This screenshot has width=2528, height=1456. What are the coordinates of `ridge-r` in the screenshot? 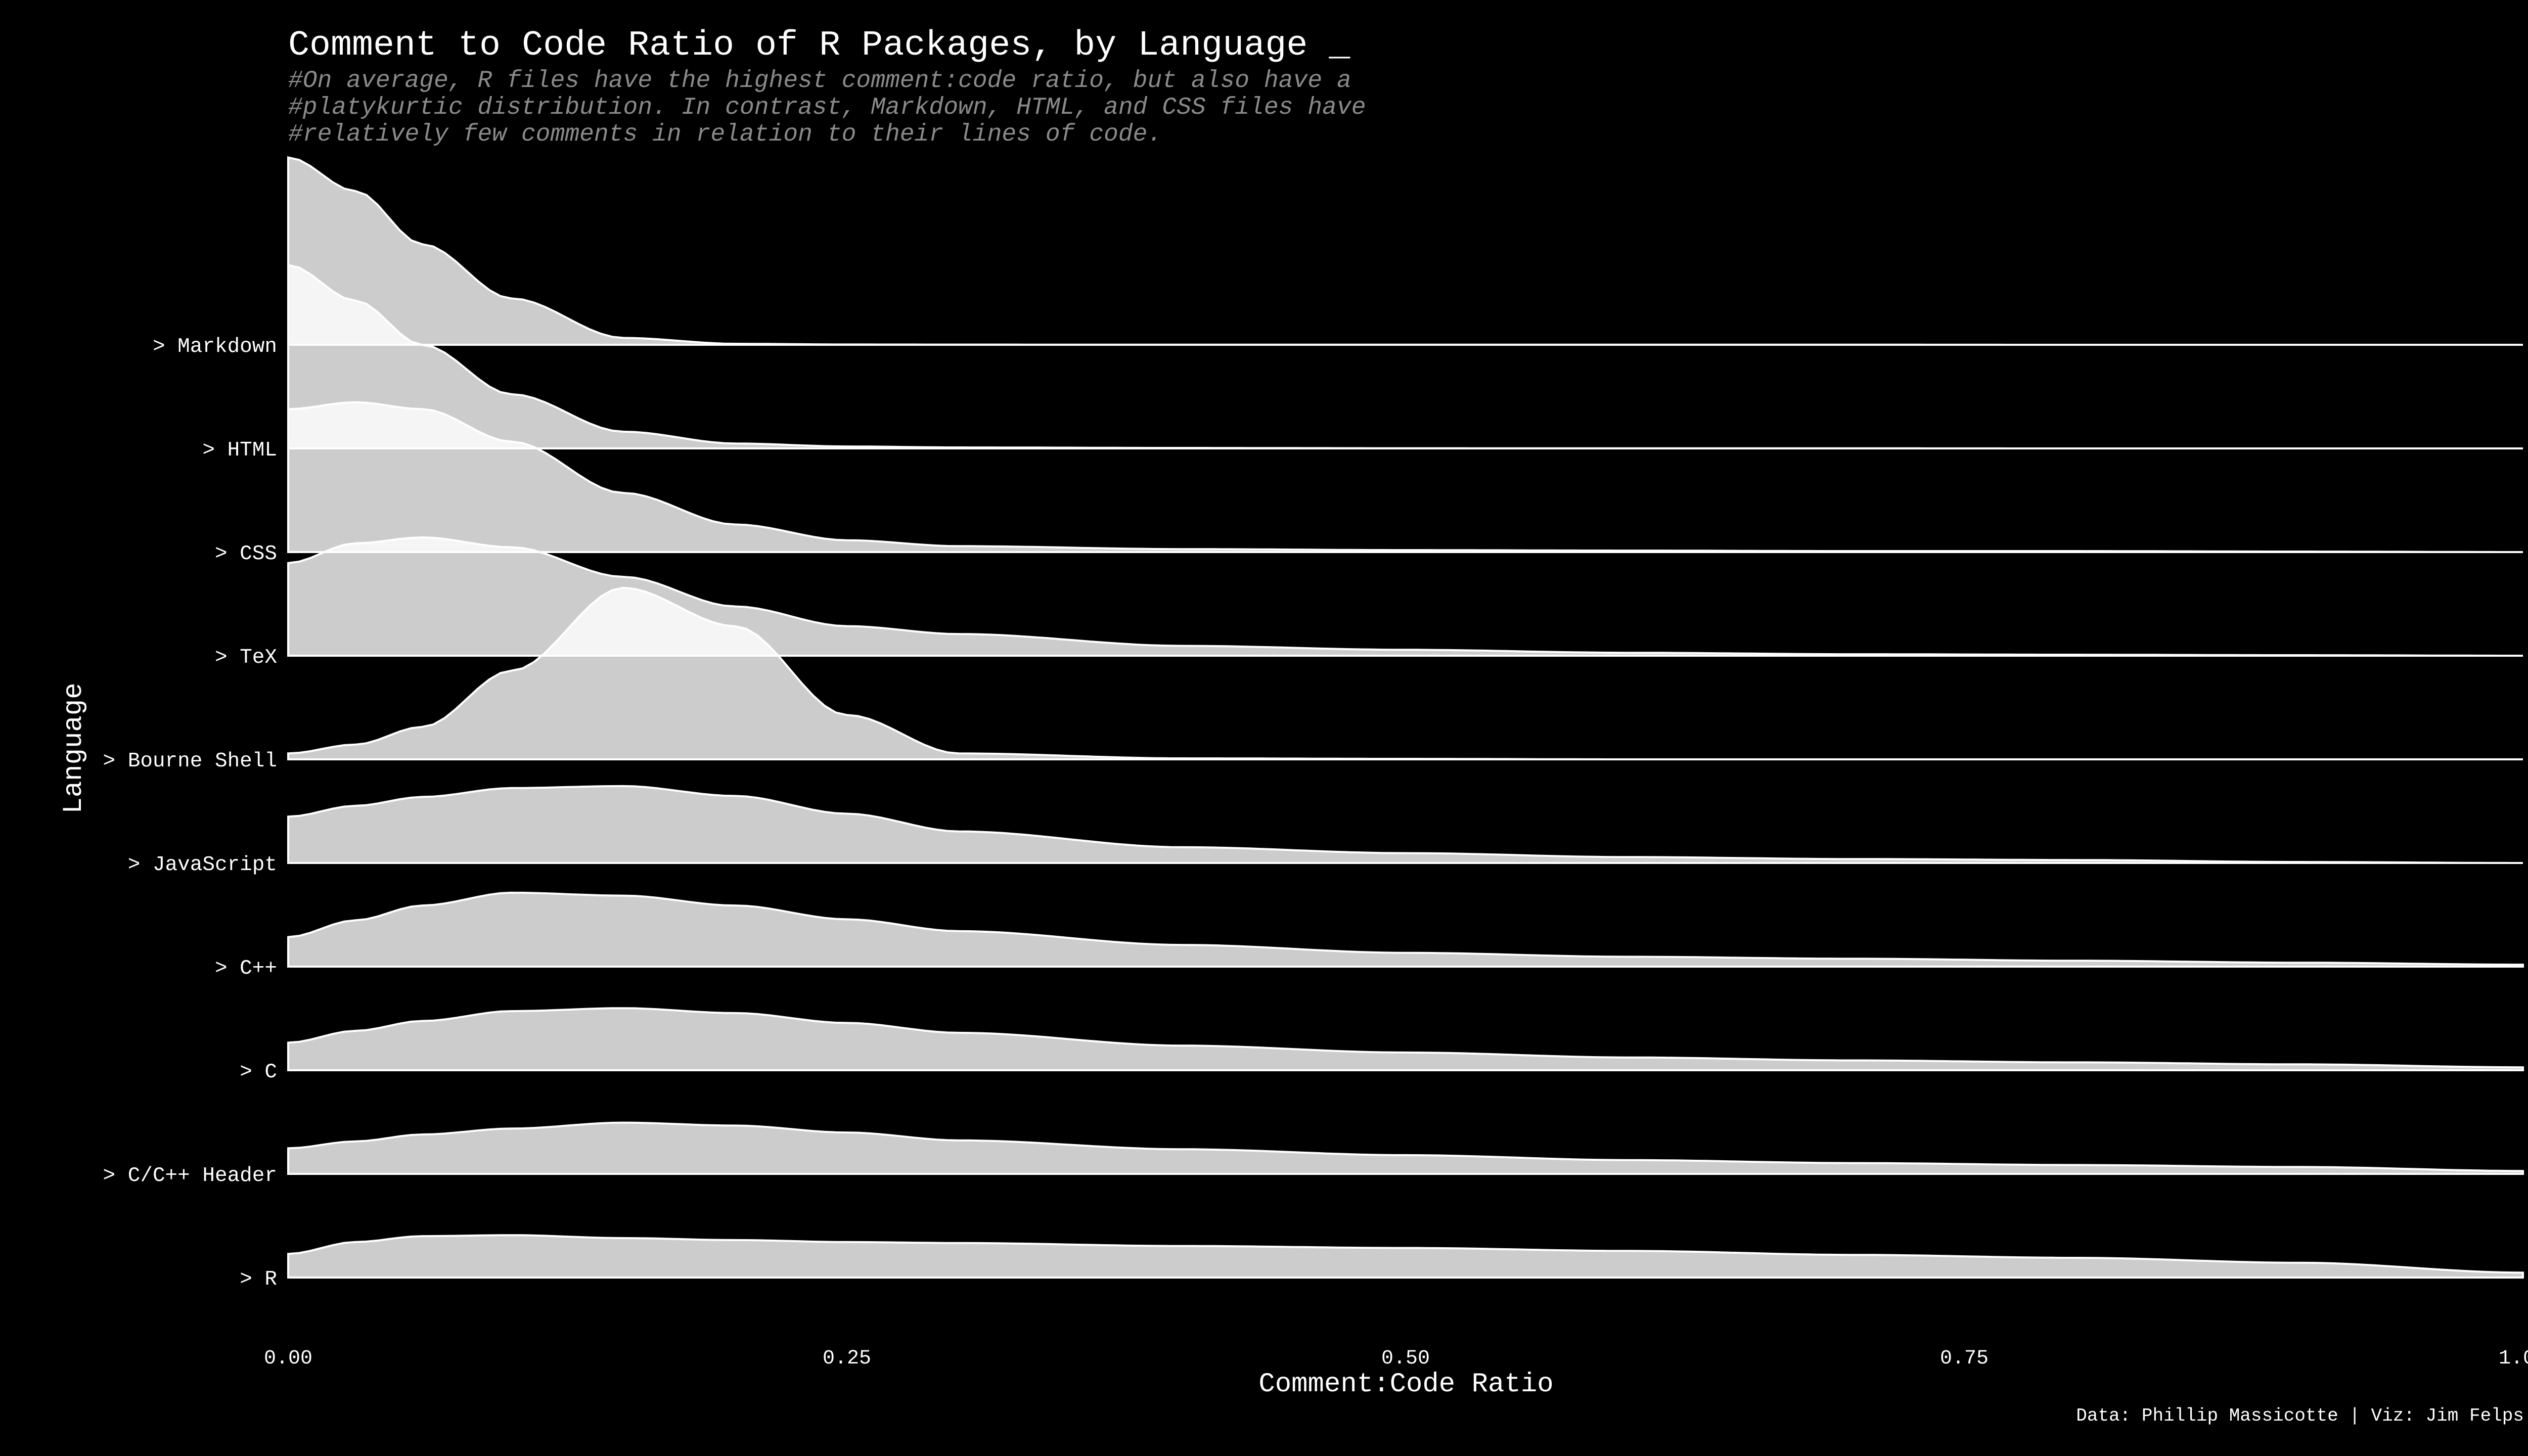 It's located at (1406, 1256).